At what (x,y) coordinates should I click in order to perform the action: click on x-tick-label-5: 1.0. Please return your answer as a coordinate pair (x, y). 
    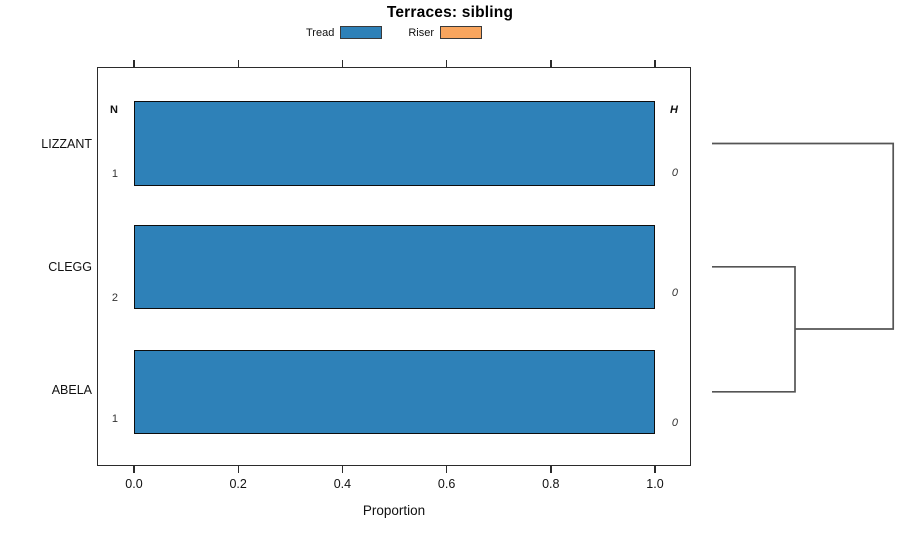
    Looking at the image, I should click on (655, 484).